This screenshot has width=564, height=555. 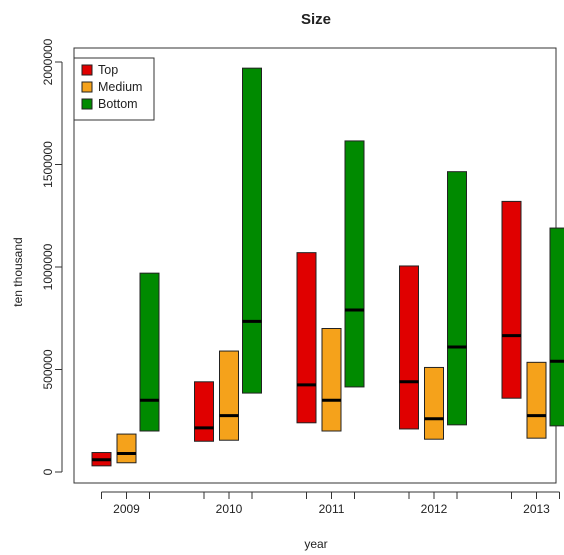 I want to click on box-medium-2010, so click(x=229, y=395).